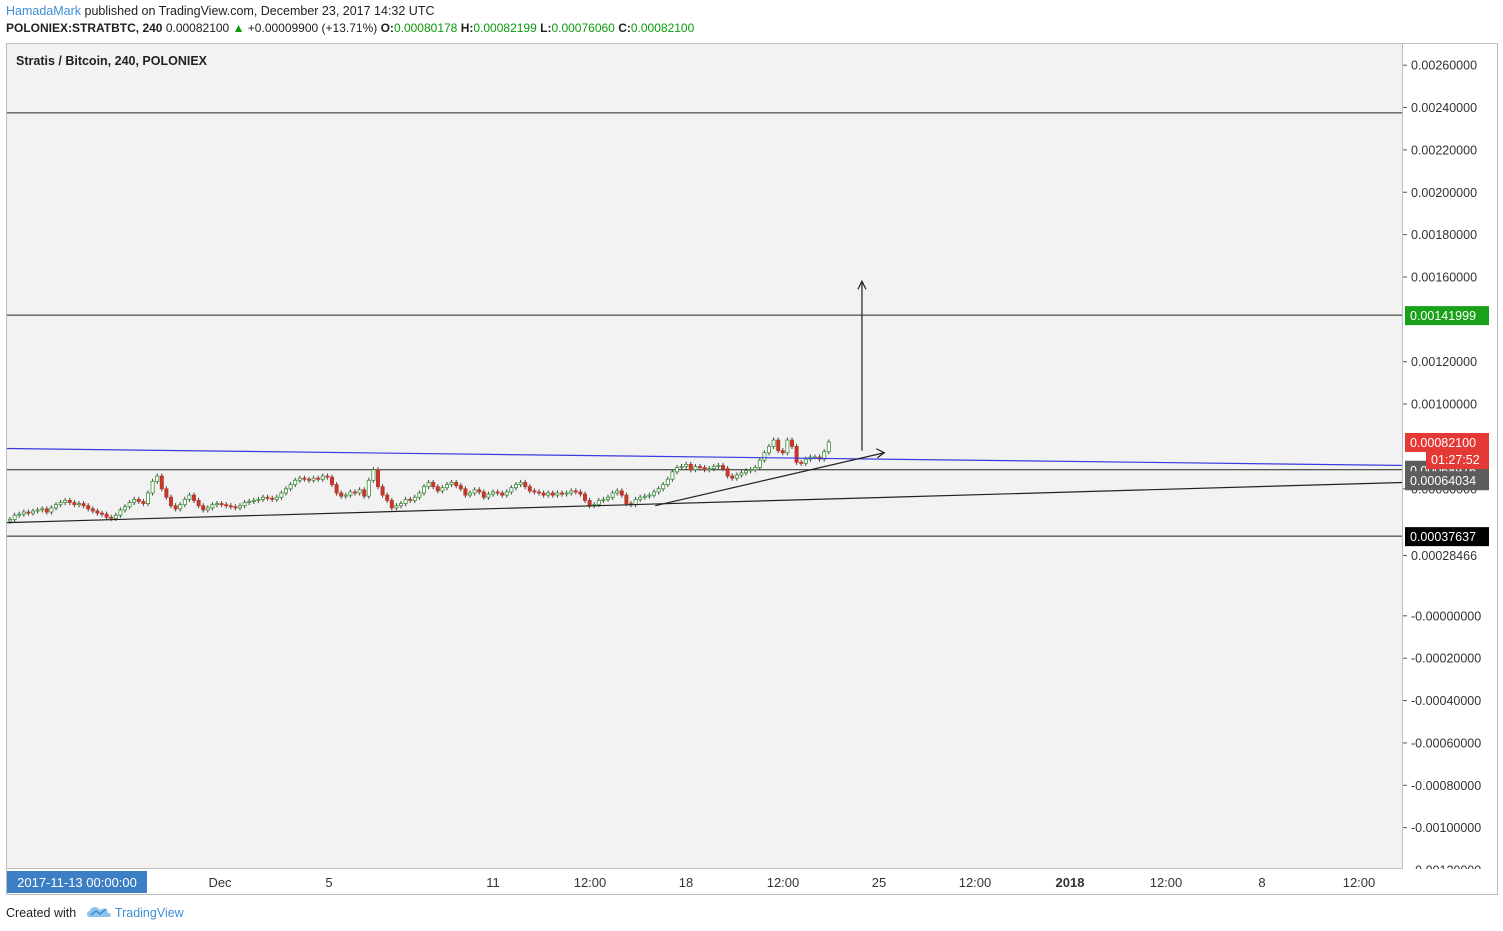 The height and width of the screenshot is (931, 1503). I want to click on price-tick-label: 0.00160000, so click(1444, 277).